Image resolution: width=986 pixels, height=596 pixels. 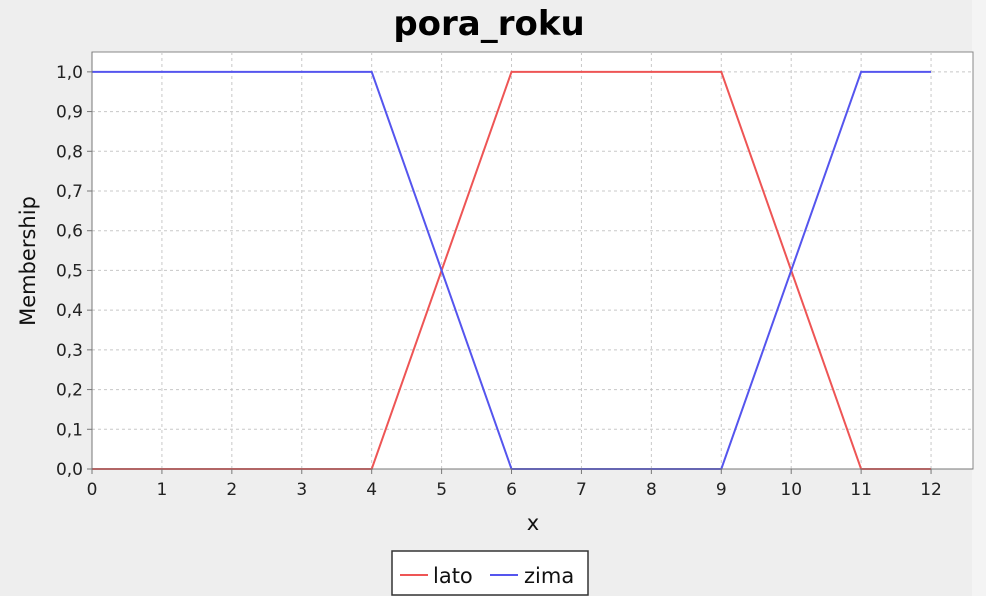 What do you see at coordinates (69, 152) in the screenshot?
I see `y-tick-label: 0,8` at bounding box center [69, 152].